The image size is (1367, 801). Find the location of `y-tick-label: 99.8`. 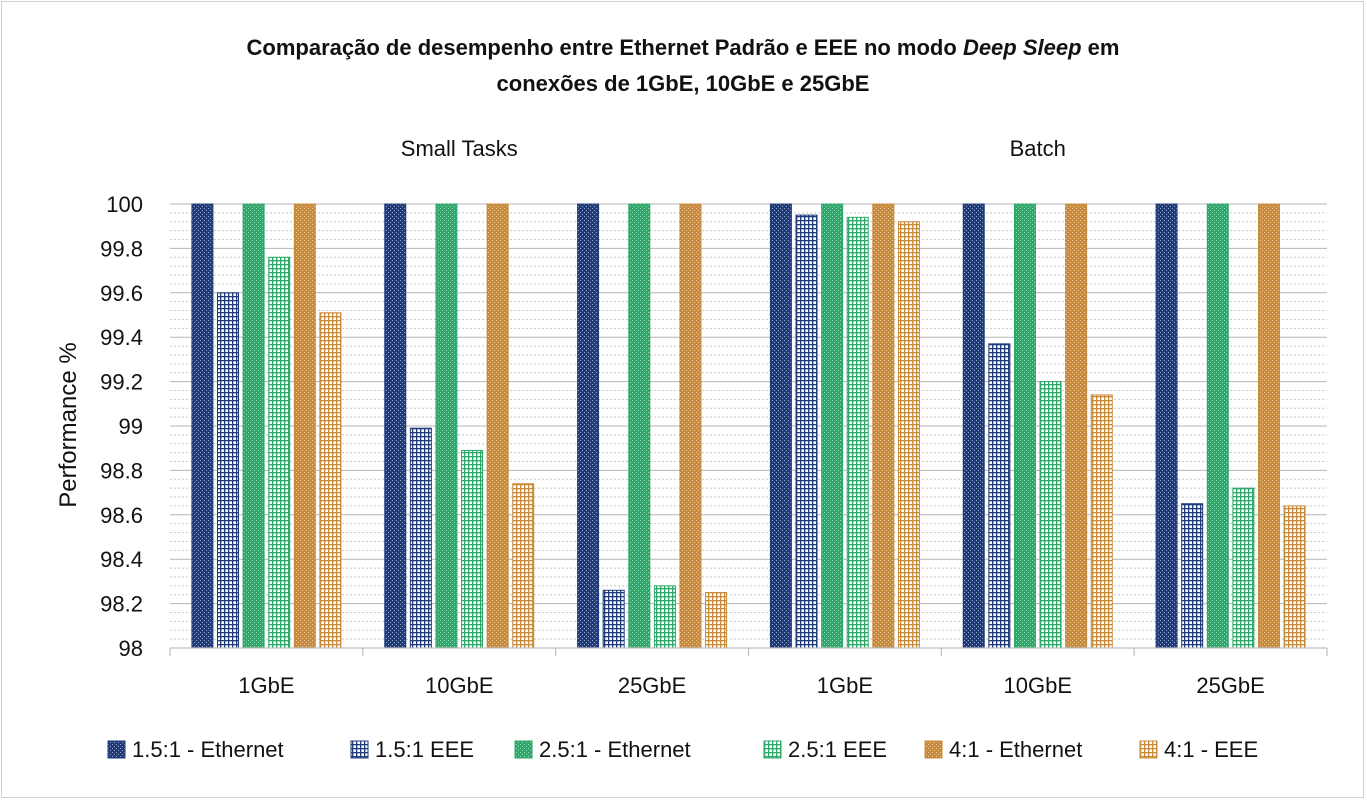

y-tick-label: 99.8 is located at coordinates (121, 248).